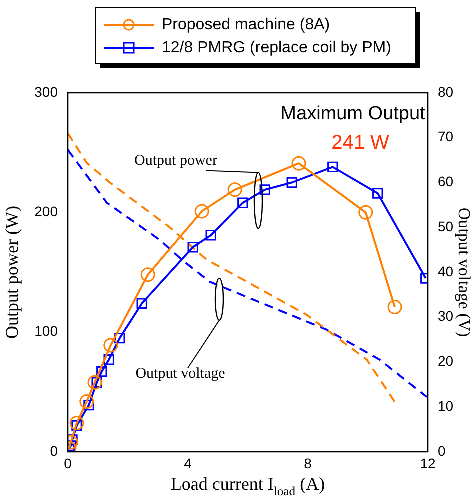 This screenshot has height=497, width=473. What do you see at coordinates (181, 374) in the screenshot?
I see `annotation: Output voltage` at bounding box center [181, 374].